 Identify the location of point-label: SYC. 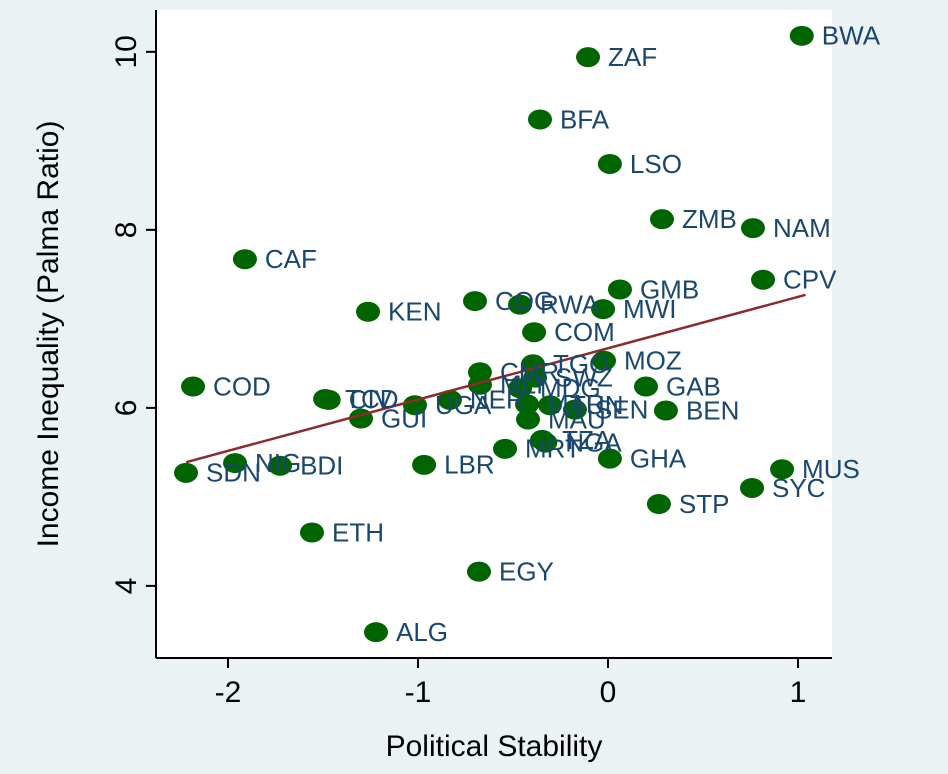
(798, 488).